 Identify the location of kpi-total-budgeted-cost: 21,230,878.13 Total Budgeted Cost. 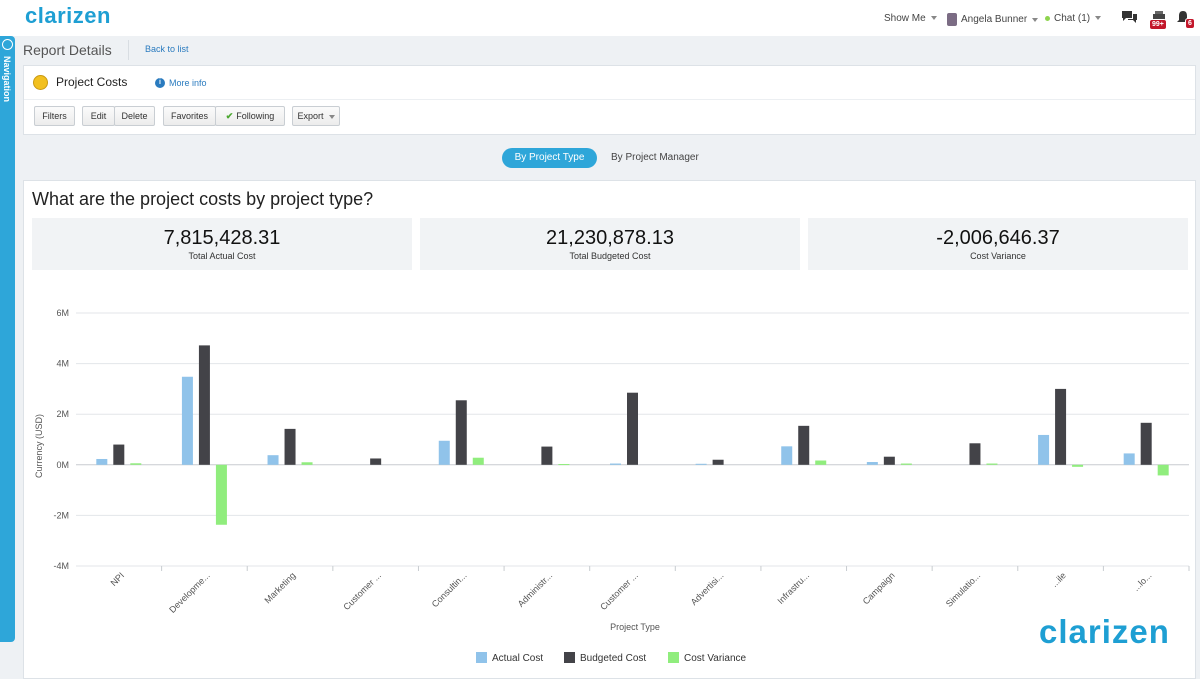
(610, 244).